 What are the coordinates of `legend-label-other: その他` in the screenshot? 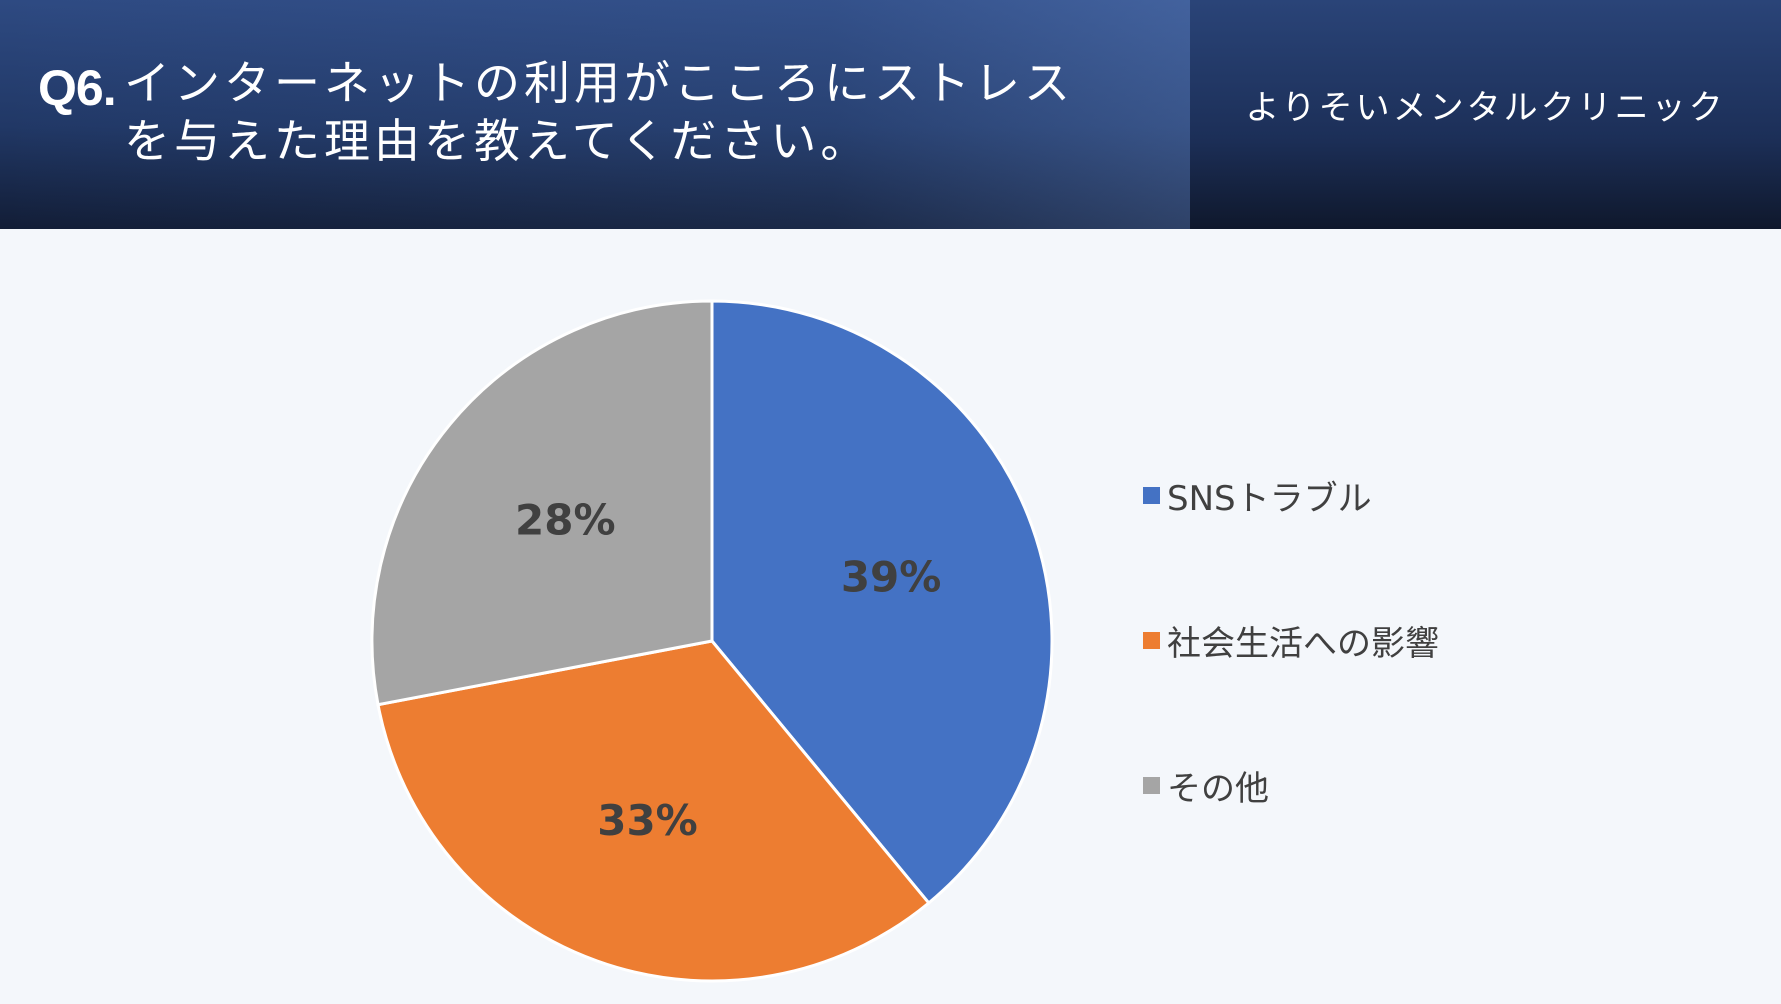 It's located at (1218, 788).